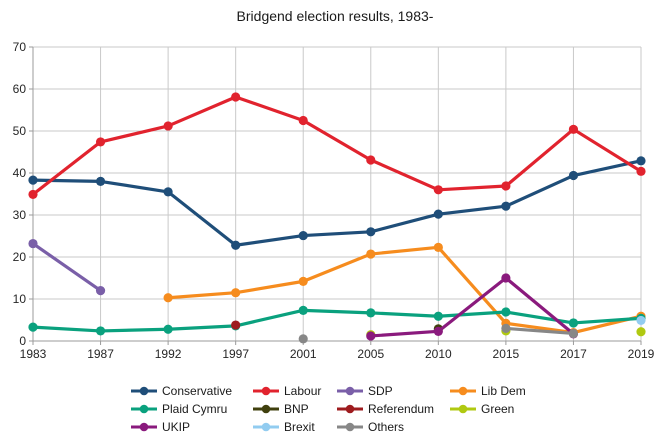  I want to click on x-tick-label: 1992, so click(168, 354).